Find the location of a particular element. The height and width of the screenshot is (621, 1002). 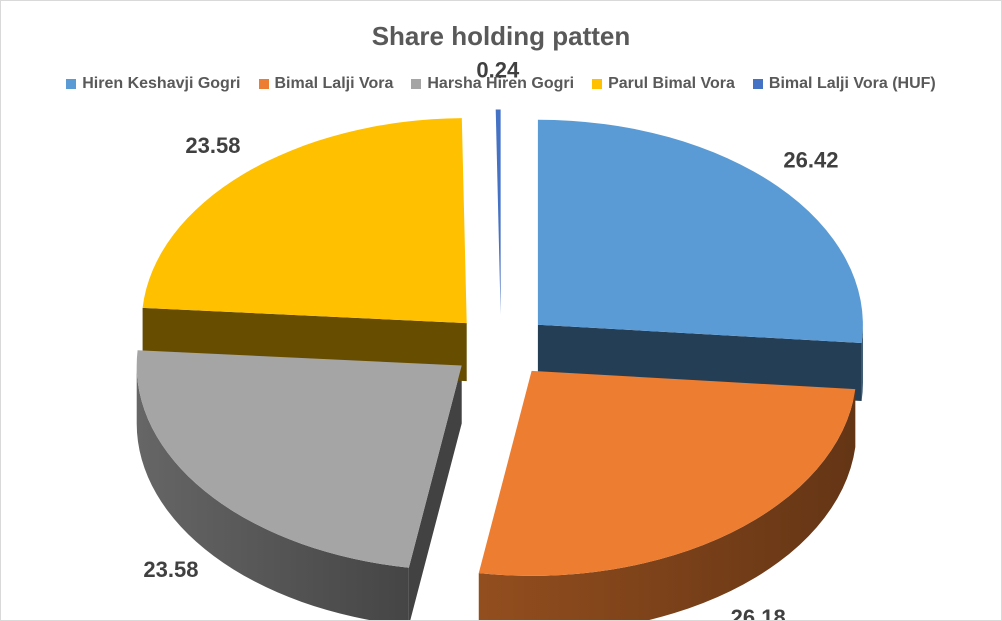

legend-label: Hiren Keshavji Gogri is located at coordinates (161, 83).